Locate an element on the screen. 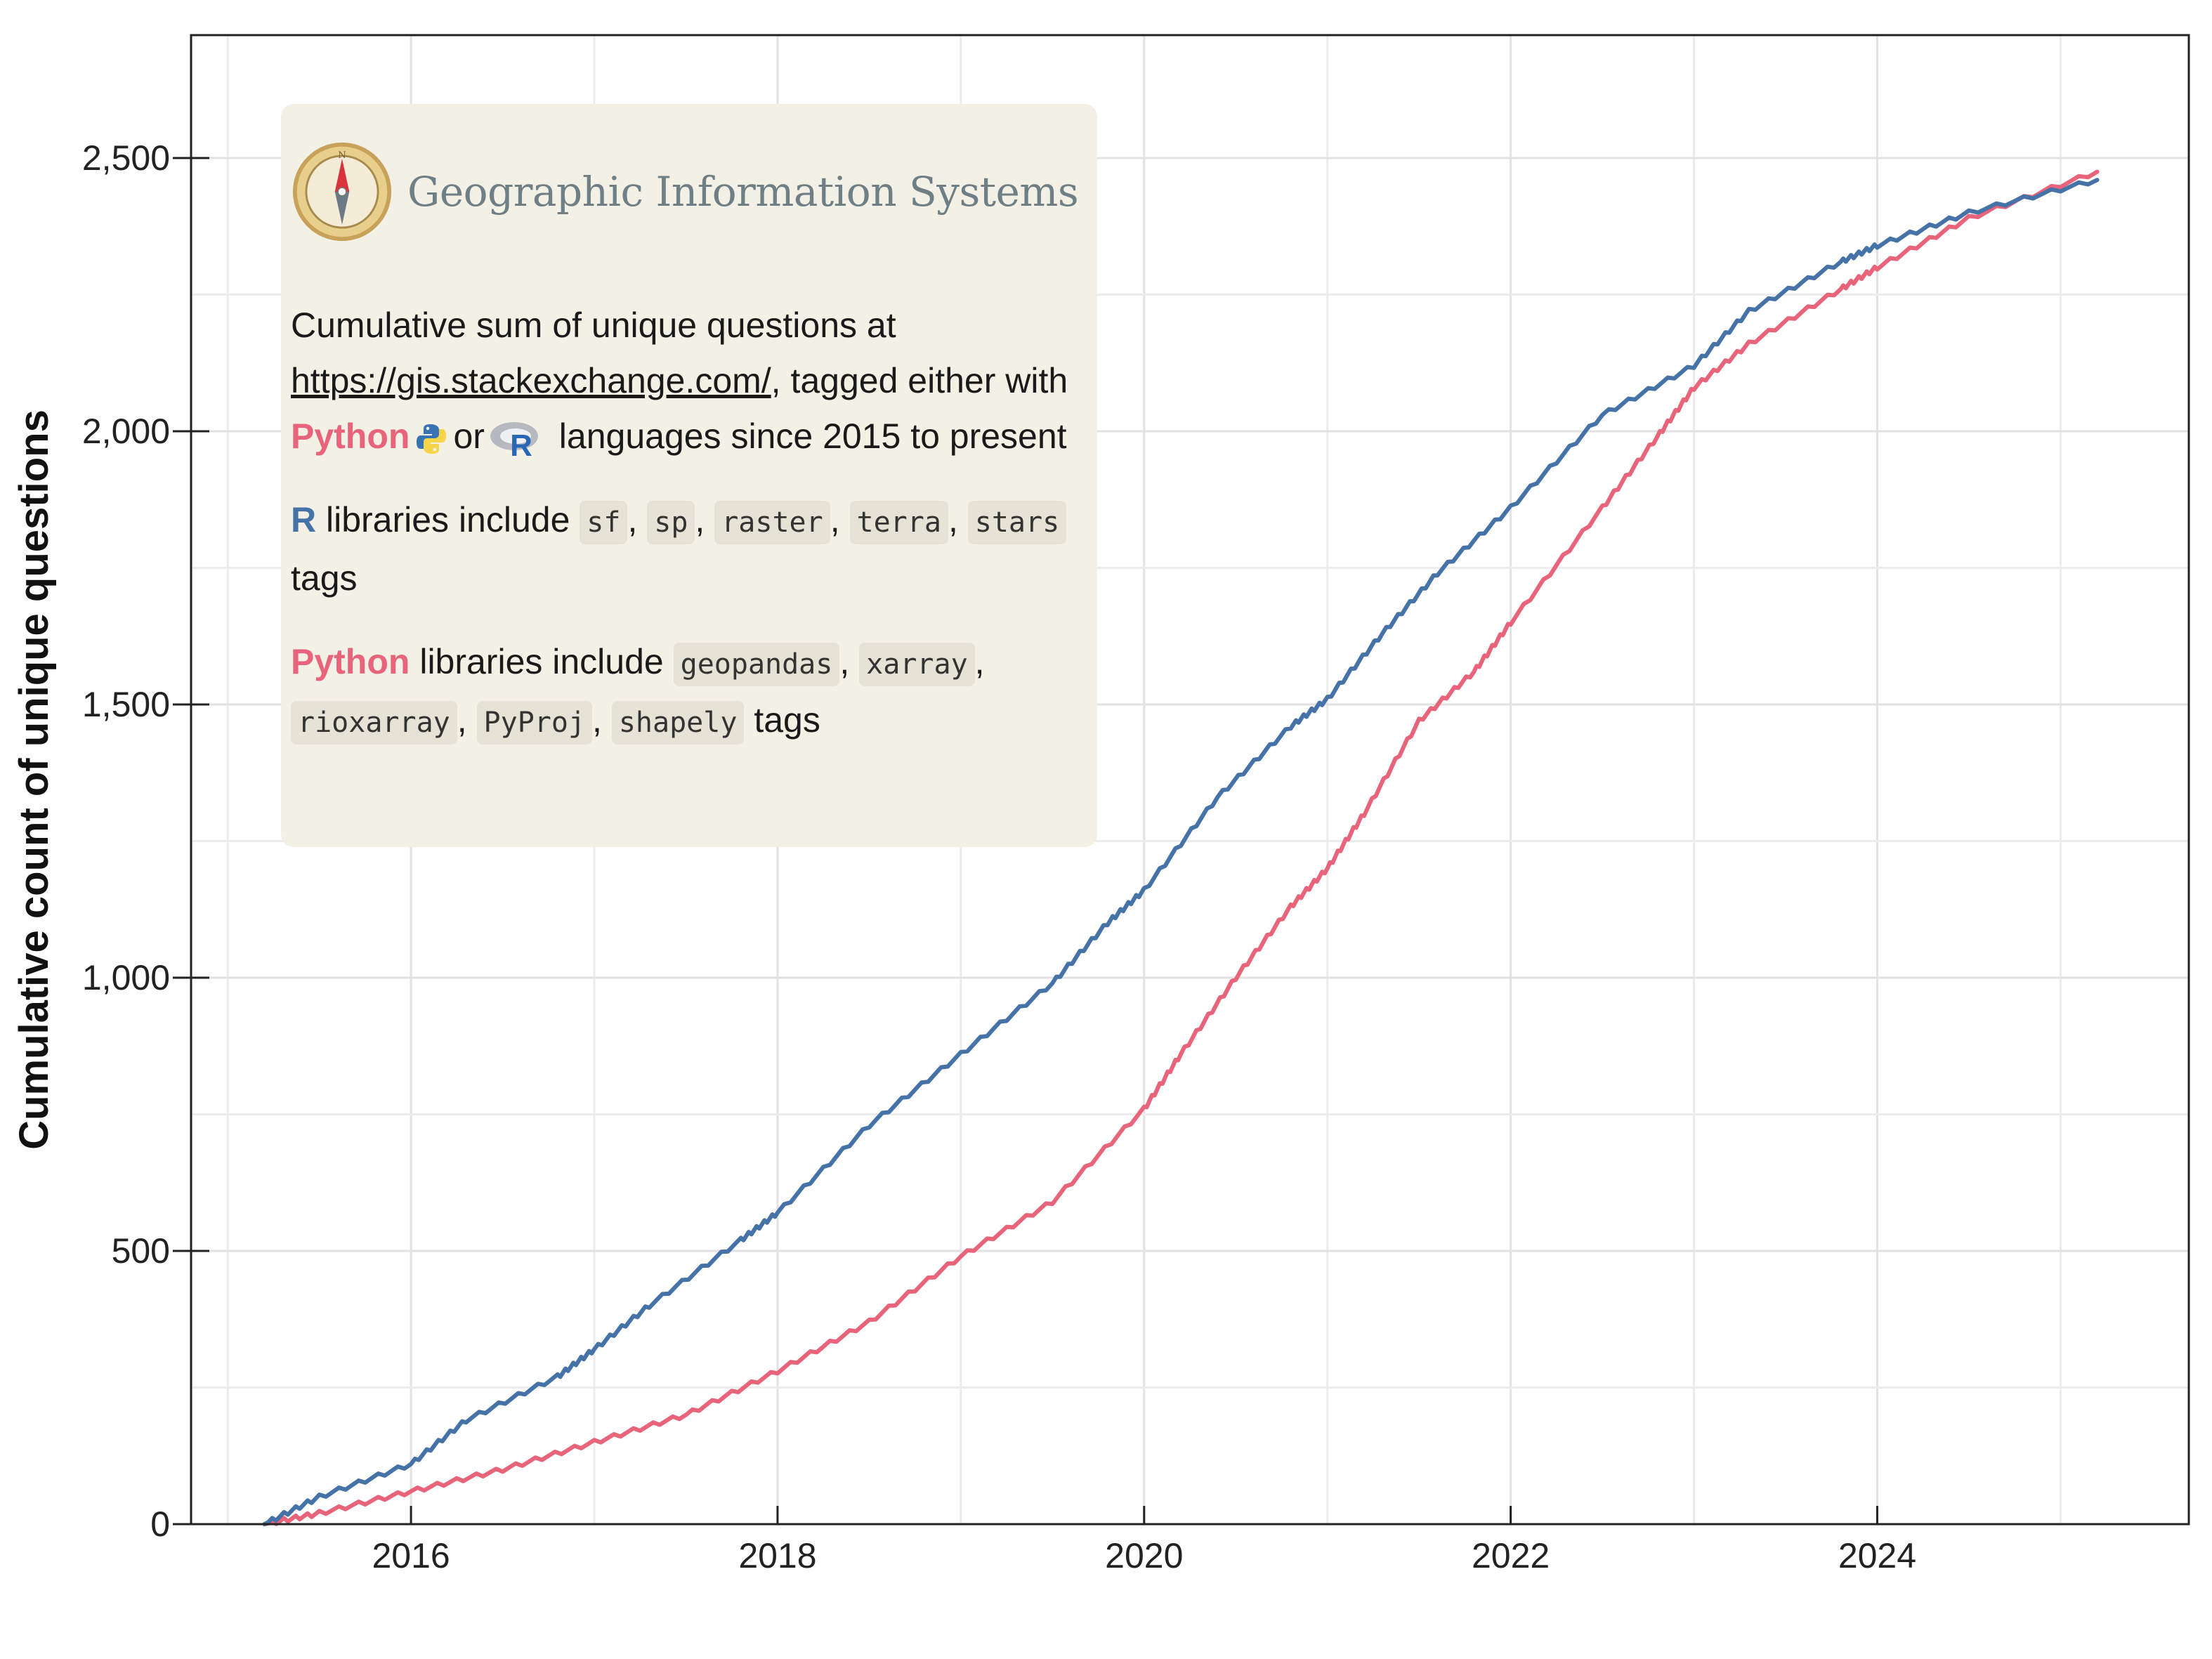 This screenshot has width=2212, height=1659. logo-text: Geographic Information Systems is located at coordinates (743, 192).